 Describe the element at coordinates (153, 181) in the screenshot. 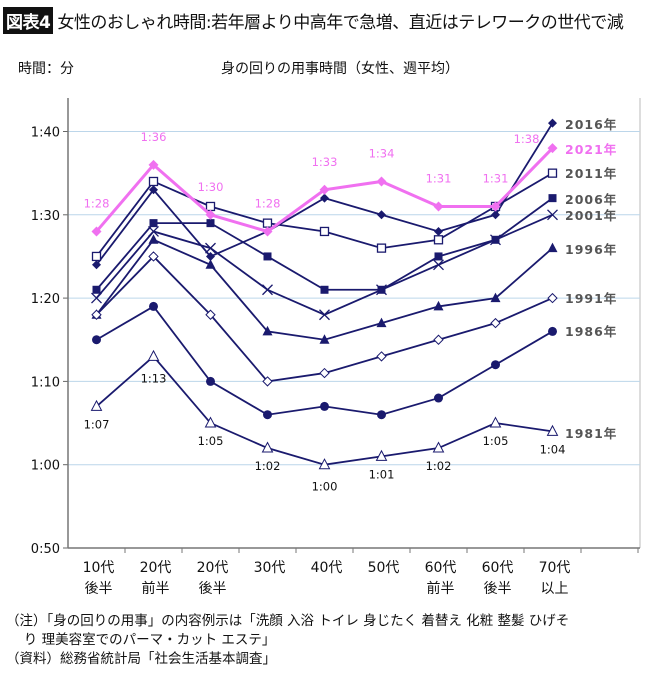

I see `marker-open-square` at that location.